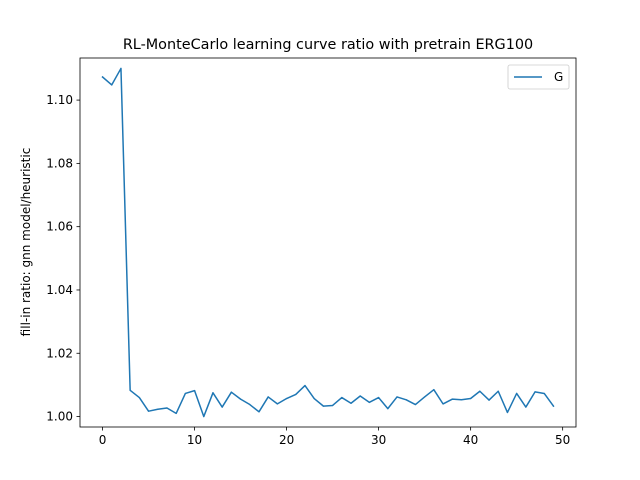 The image size is (640, 480). What do you see at coordinates (103, 440) in the screenshot?
I see `x-tick-label: 0` at bounding box center [103, 440].